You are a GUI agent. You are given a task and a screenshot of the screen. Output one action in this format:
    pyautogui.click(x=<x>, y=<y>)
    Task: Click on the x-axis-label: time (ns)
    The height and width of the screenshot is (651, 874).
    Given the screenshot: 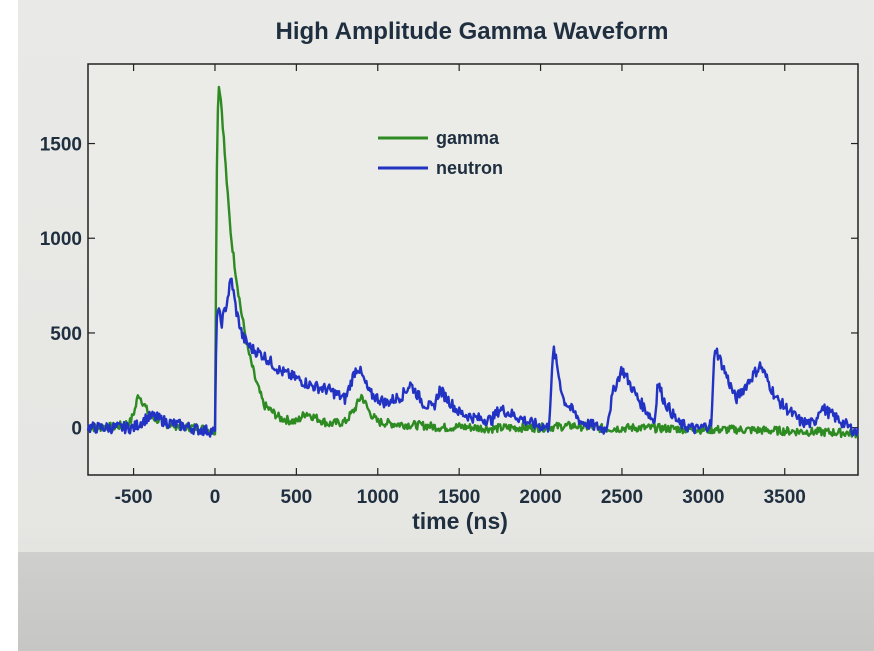 What is the action you would take?
    pyautogui.click(x=460, y=521)
    